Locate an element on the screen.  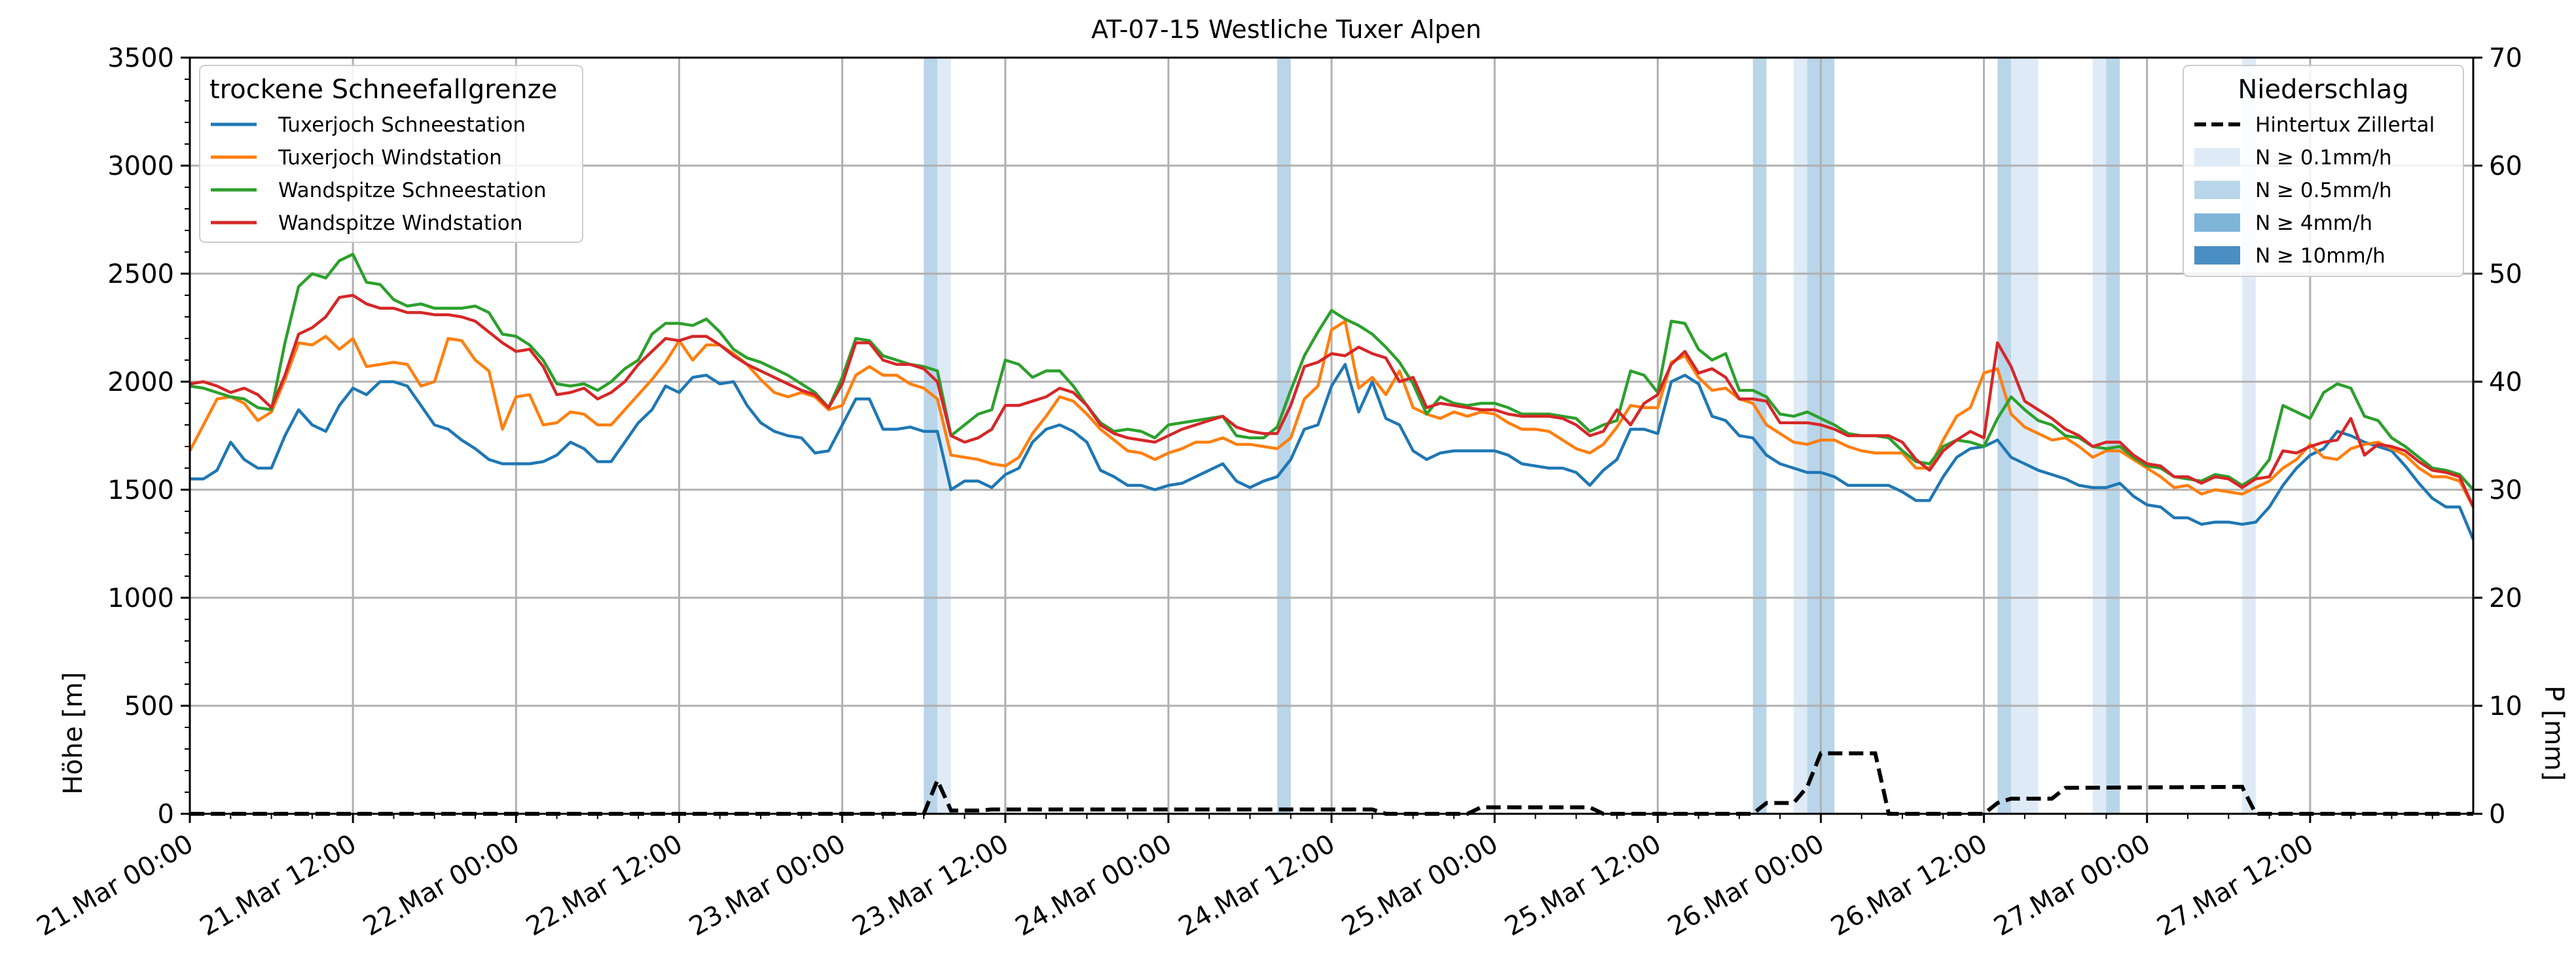
legend-label-n-0-5mm-h: N ≥ 0.5mm/h is located at coordinates (2323, 190).